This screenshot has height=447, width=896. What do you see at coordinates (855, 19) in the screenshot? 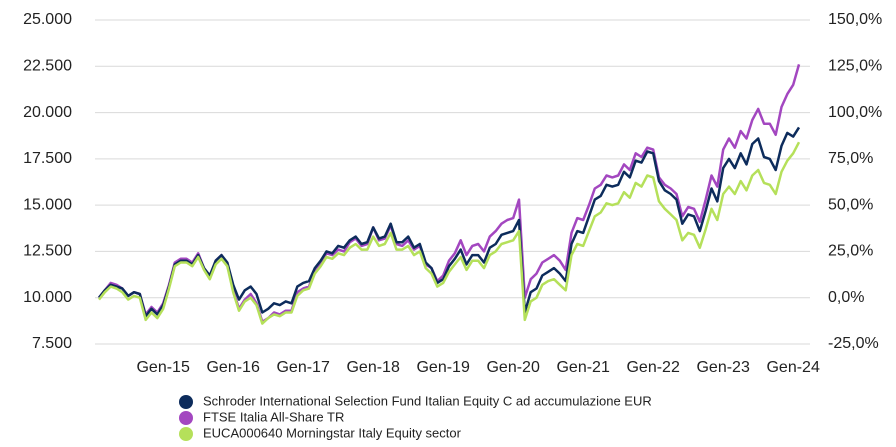
I see `y2-tick-label: 150,0%` at bounding box center [855, 19].